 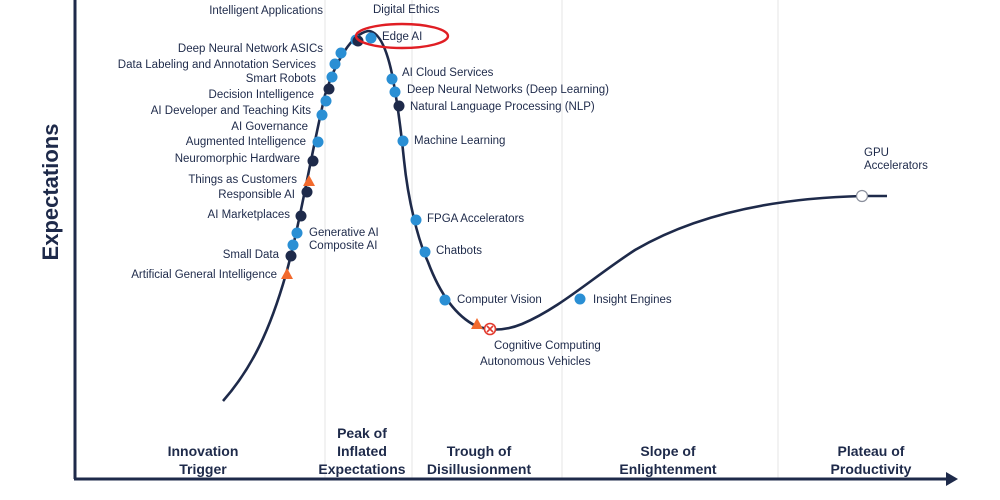 What do you see at coordinates (204, 275) in the screenshot?
I see `label-artificial-general-intelligence: Artificial General Intelligence` at bounding box center [204, 275].